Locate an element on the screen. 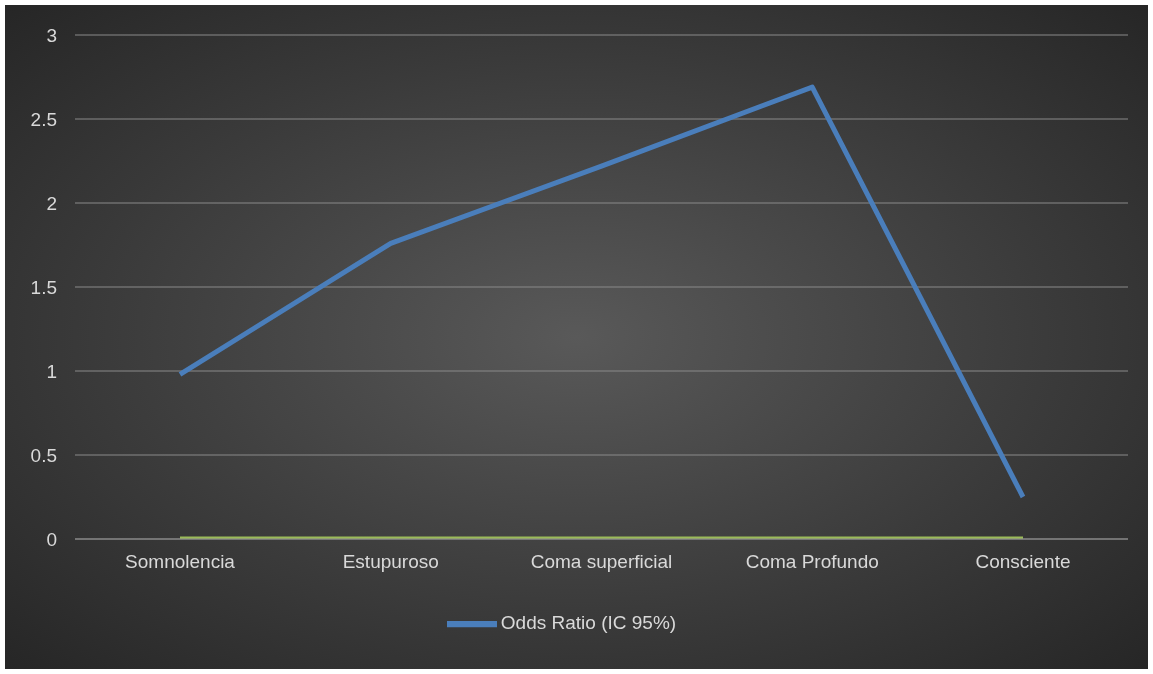 The height and width of the screenshot is (674, 1153). y-tick-label: 0 is located at coordinates (51, 539).